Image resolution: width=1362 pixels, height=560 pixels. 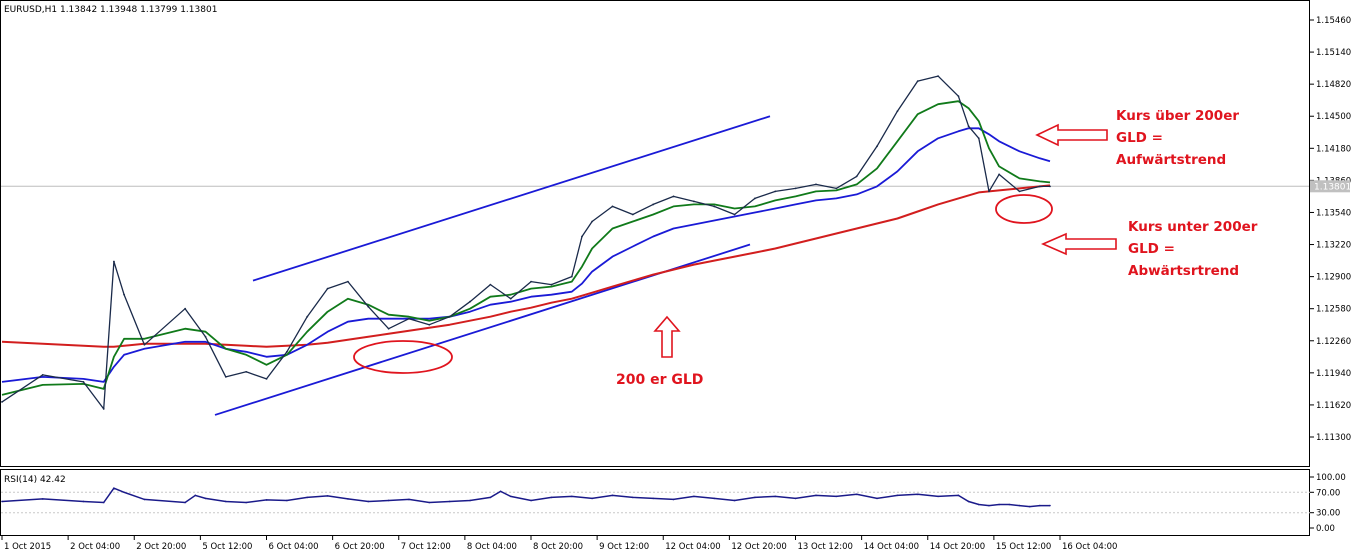 I want to click on rsi-y-axis: 100.00 70.00 30.00 0.00, so click(x=673, y=503).